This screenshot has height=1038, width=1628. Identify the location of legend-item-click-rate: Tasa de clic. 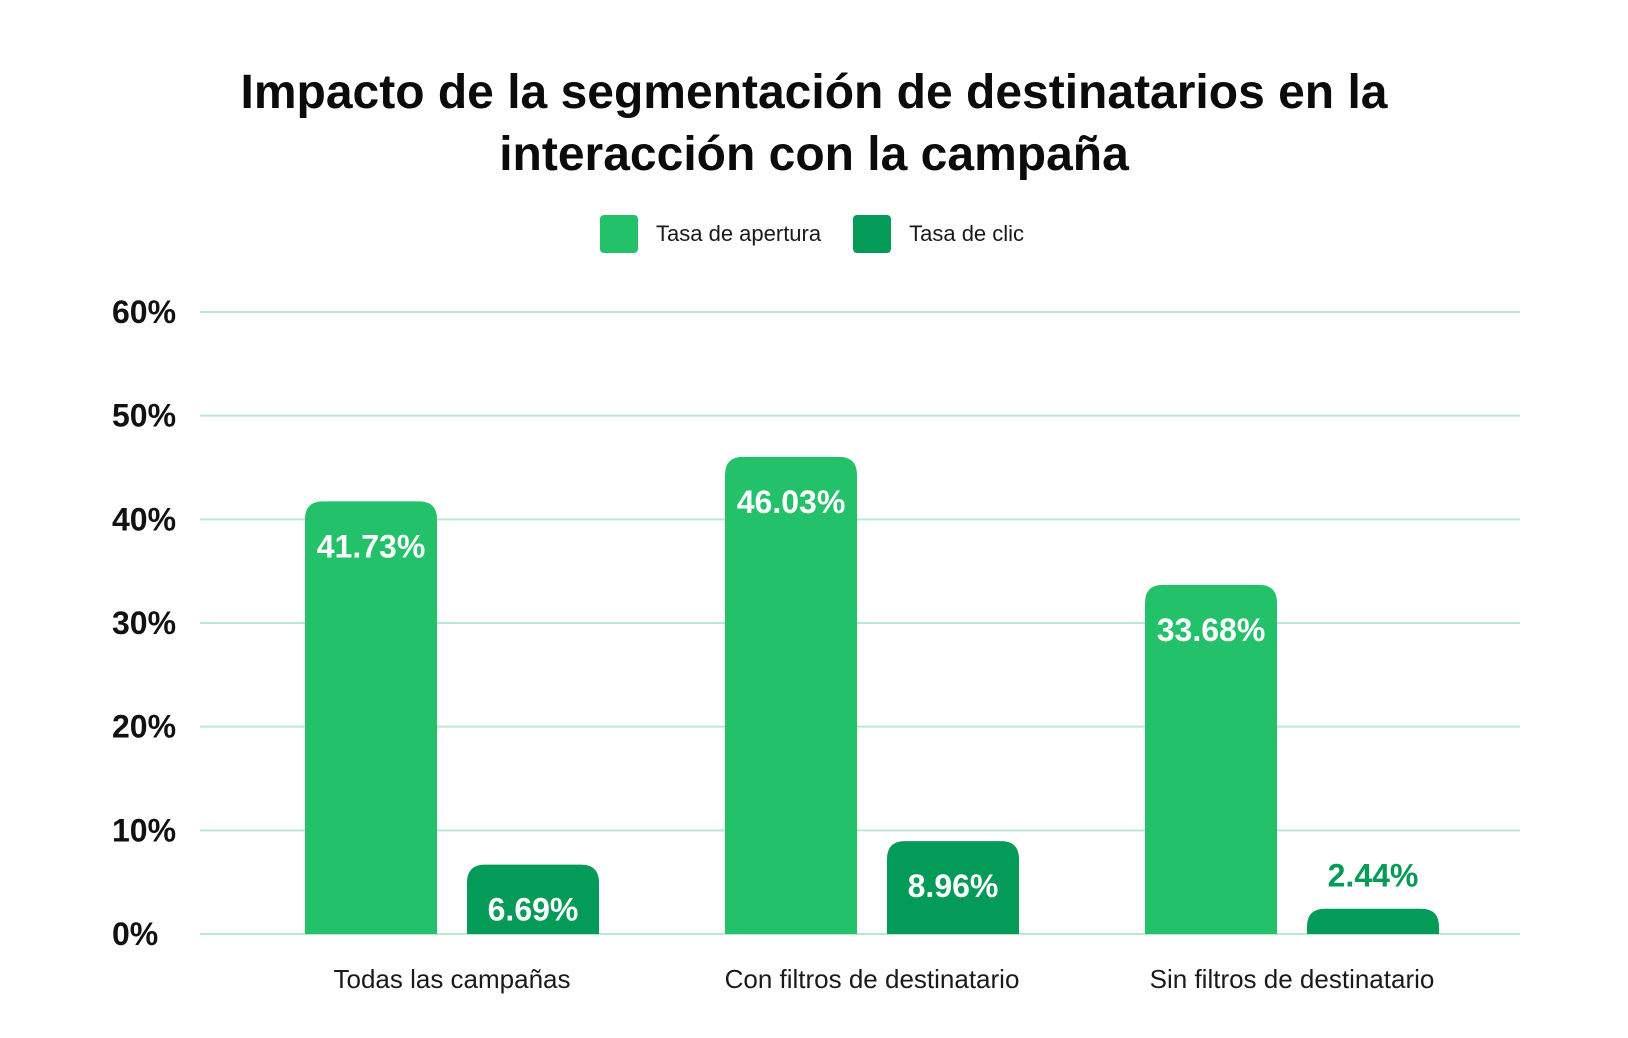
(938, 234).